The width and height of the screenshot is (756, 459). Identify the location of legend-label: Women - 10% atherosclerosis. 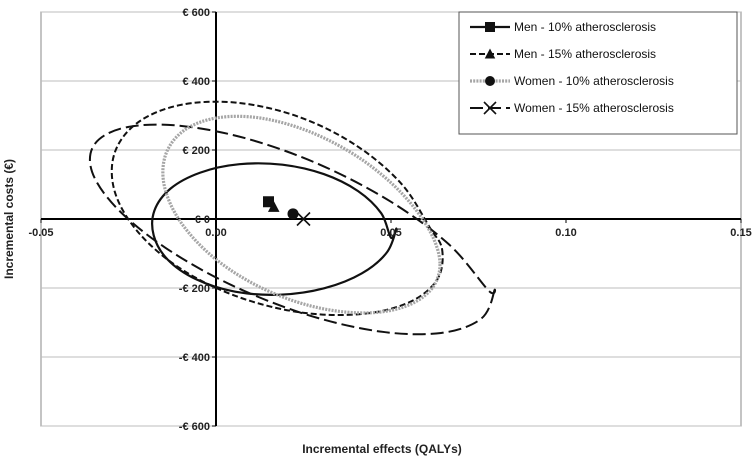
(594, 81).